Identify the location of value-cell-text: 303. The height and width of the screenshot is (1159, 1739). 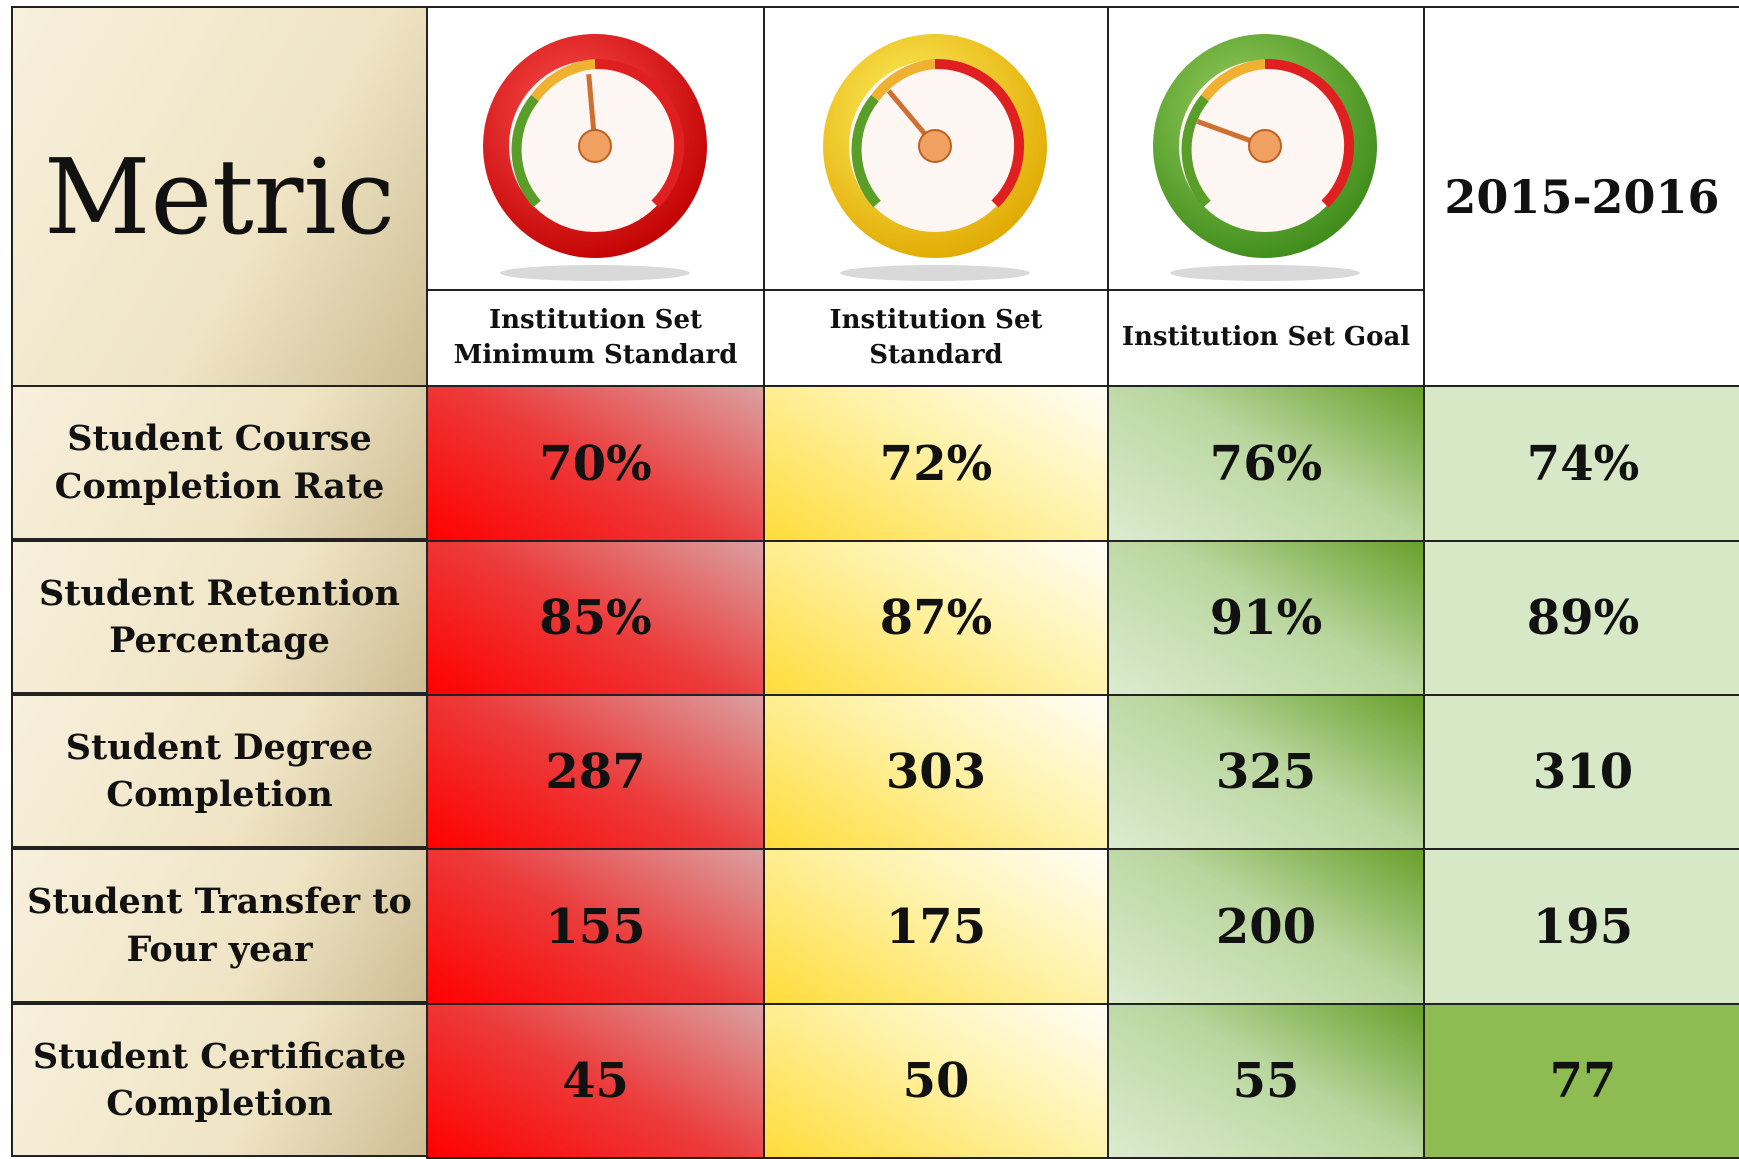
(936, 772).